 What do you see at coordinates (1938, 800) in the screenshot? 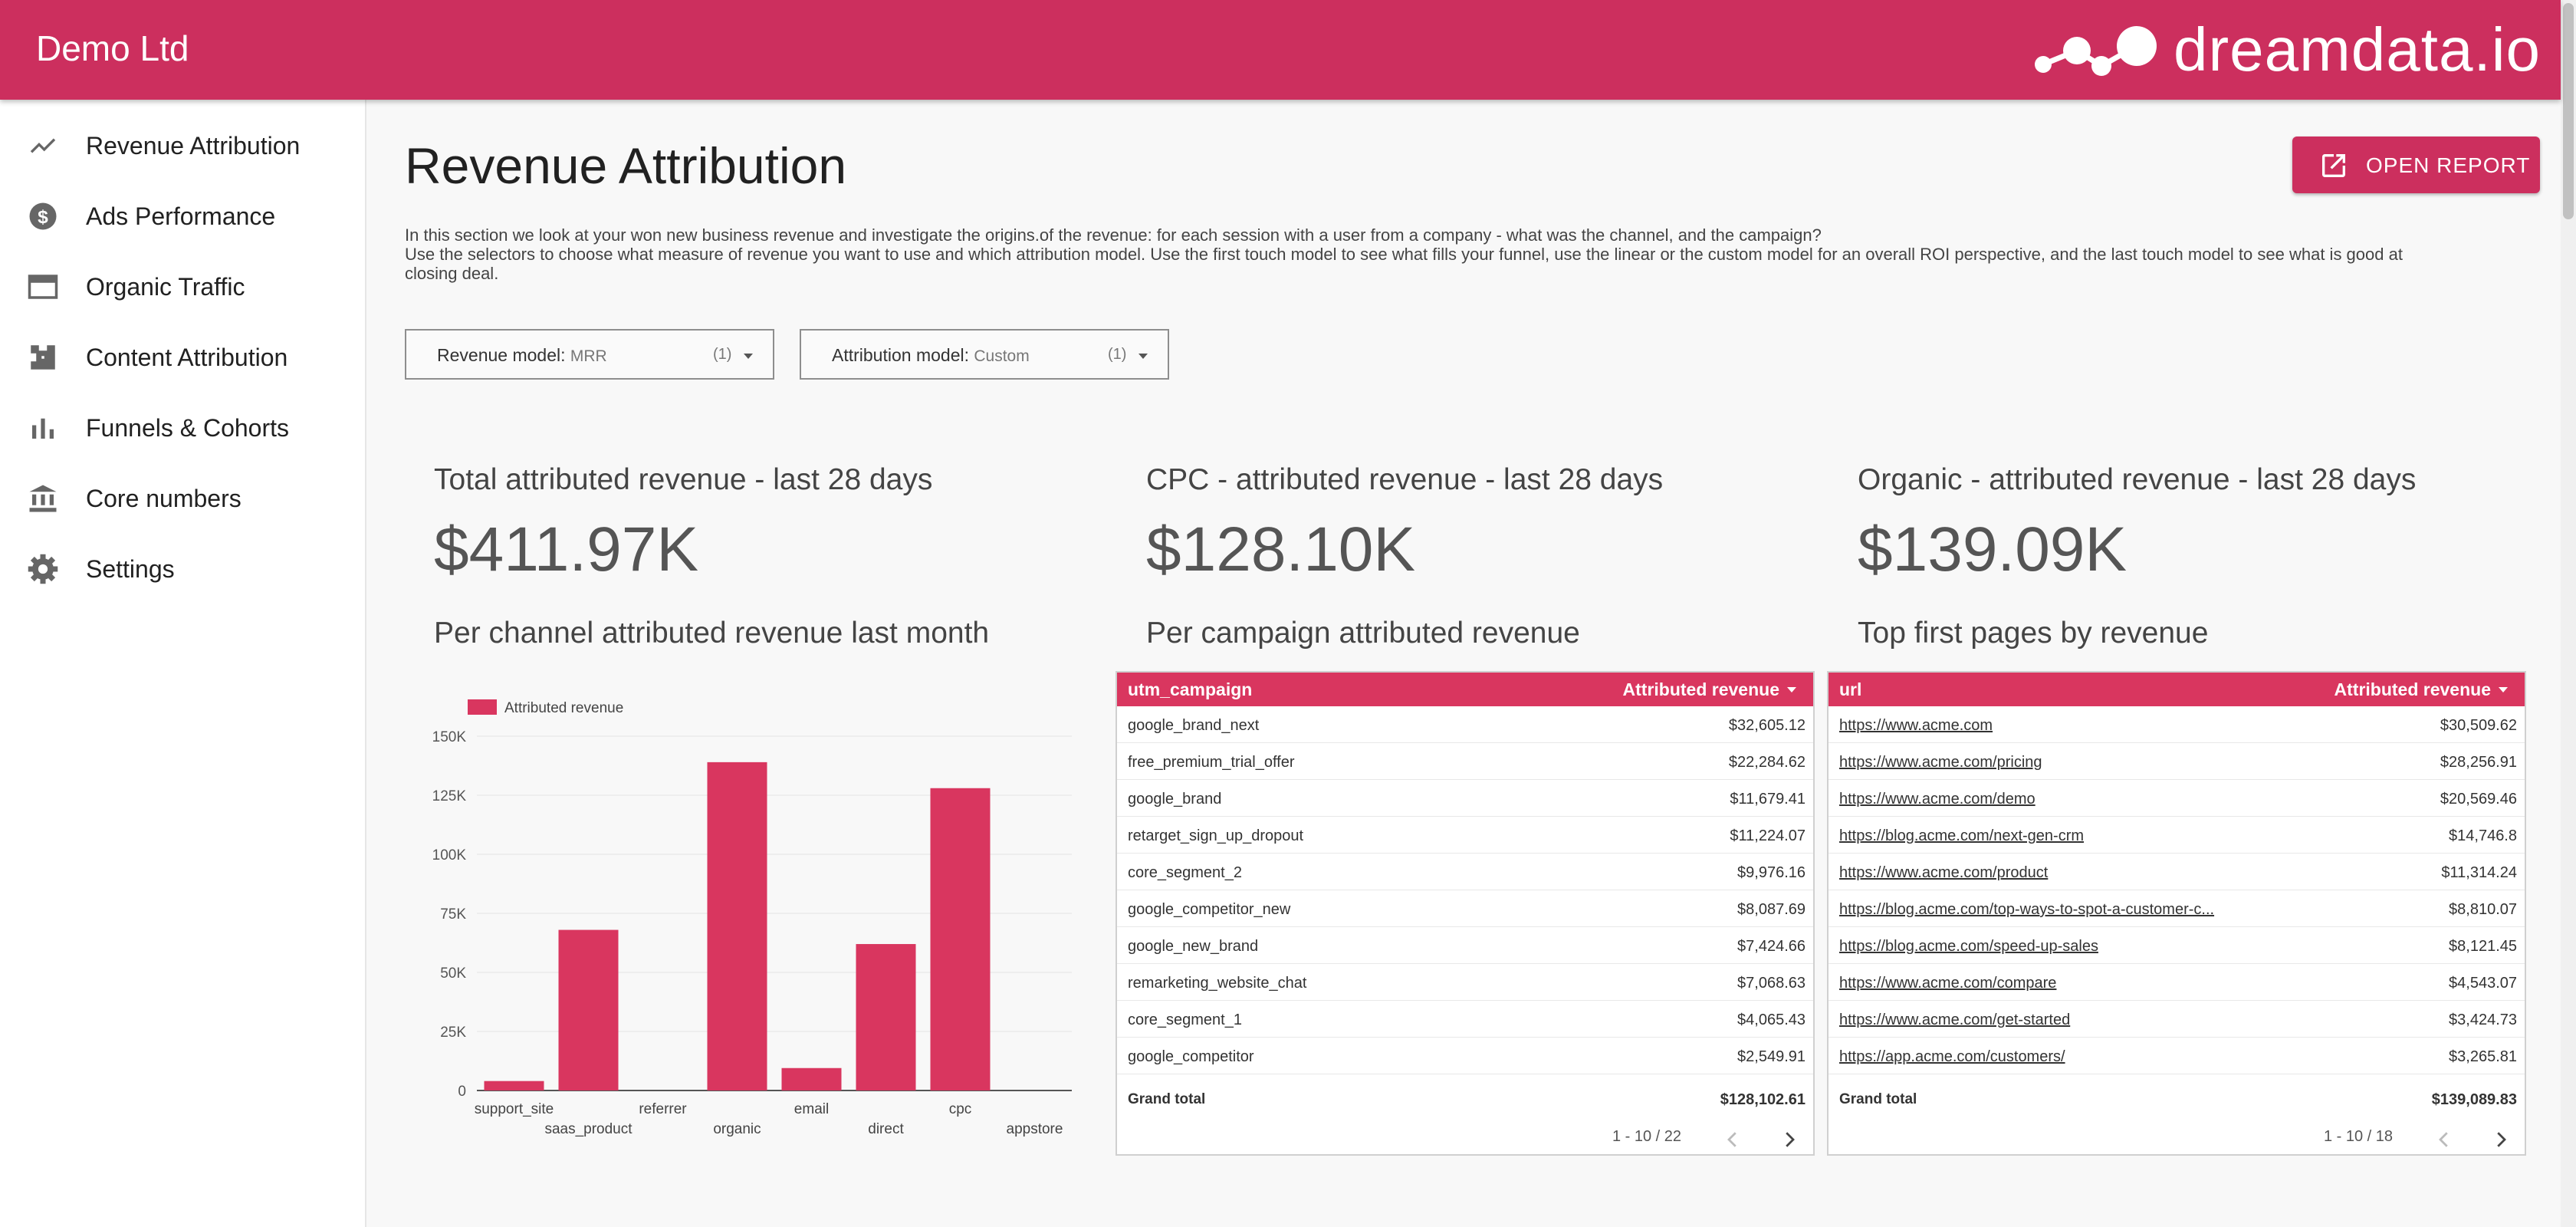
I see `url-link: https://www.acme.com/demo` at bounding box center [1938, 800].